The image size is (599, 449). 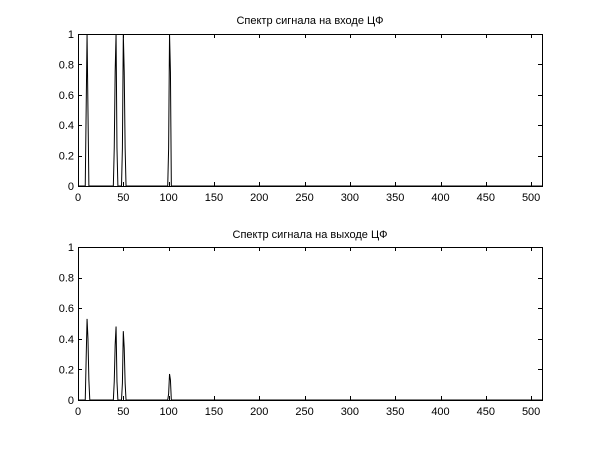 What do you see at coordinates (66, 65) in the screenshot?
I see `input-spectrum-ytick-label: 0.8` at bounding box center [66, 65].